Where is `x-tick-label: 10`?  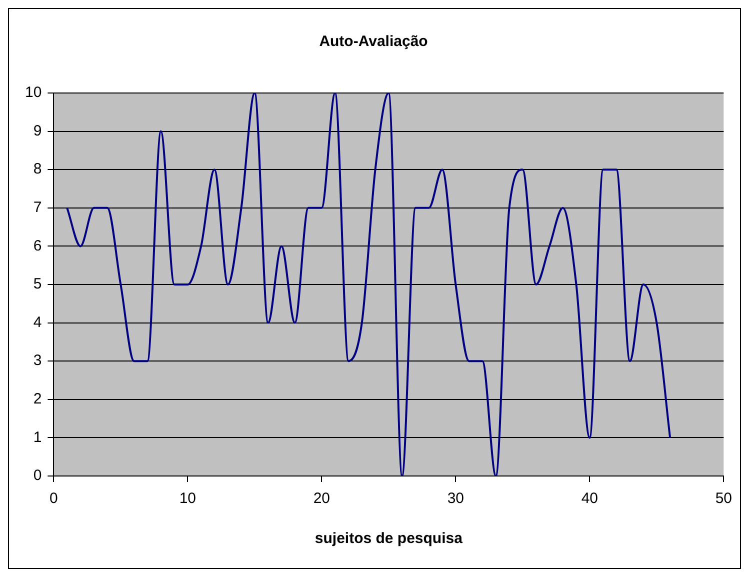 x-tick-label: 10 is located at coordinates (187, 499).